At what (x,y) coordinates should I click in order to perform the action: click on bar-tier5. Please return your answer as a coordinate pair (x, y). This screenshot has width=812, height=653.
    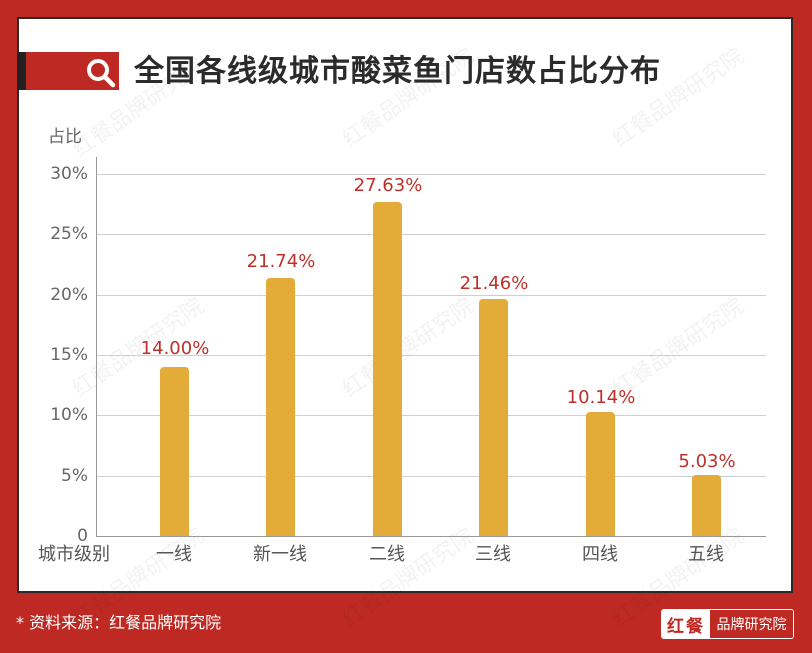
    Looking at the image, I should click on (706, 505).